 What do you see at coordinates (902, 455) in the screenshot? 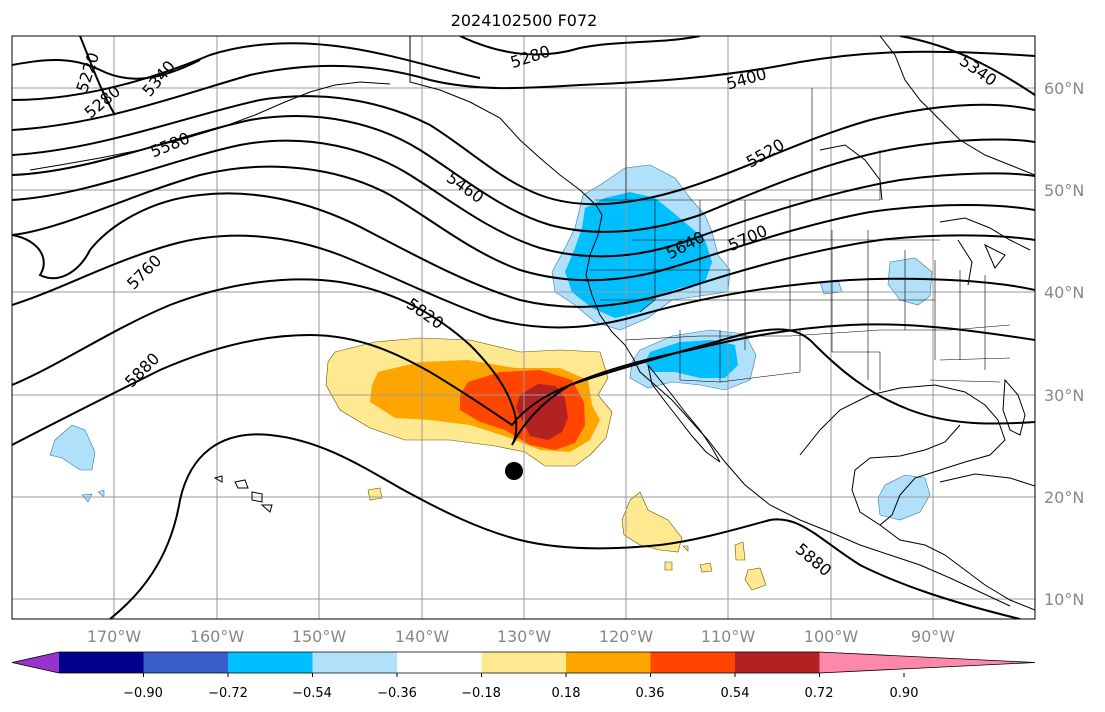
I see `gulf-of-mexico-coast` at bounding box center [902, 455].